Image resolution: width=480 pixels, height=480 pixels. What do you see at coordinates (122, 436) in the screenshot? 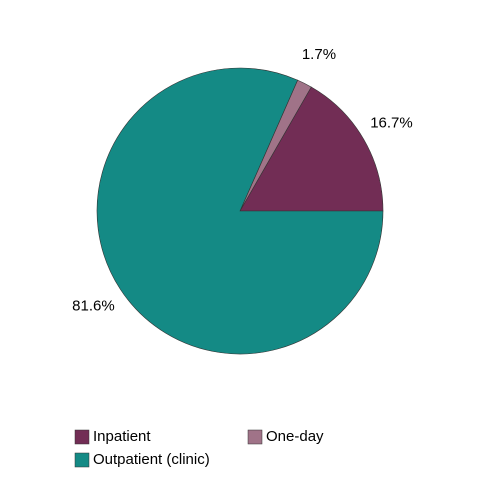
I see `legend-label: Inpatient` at bounding box center [122, 436].